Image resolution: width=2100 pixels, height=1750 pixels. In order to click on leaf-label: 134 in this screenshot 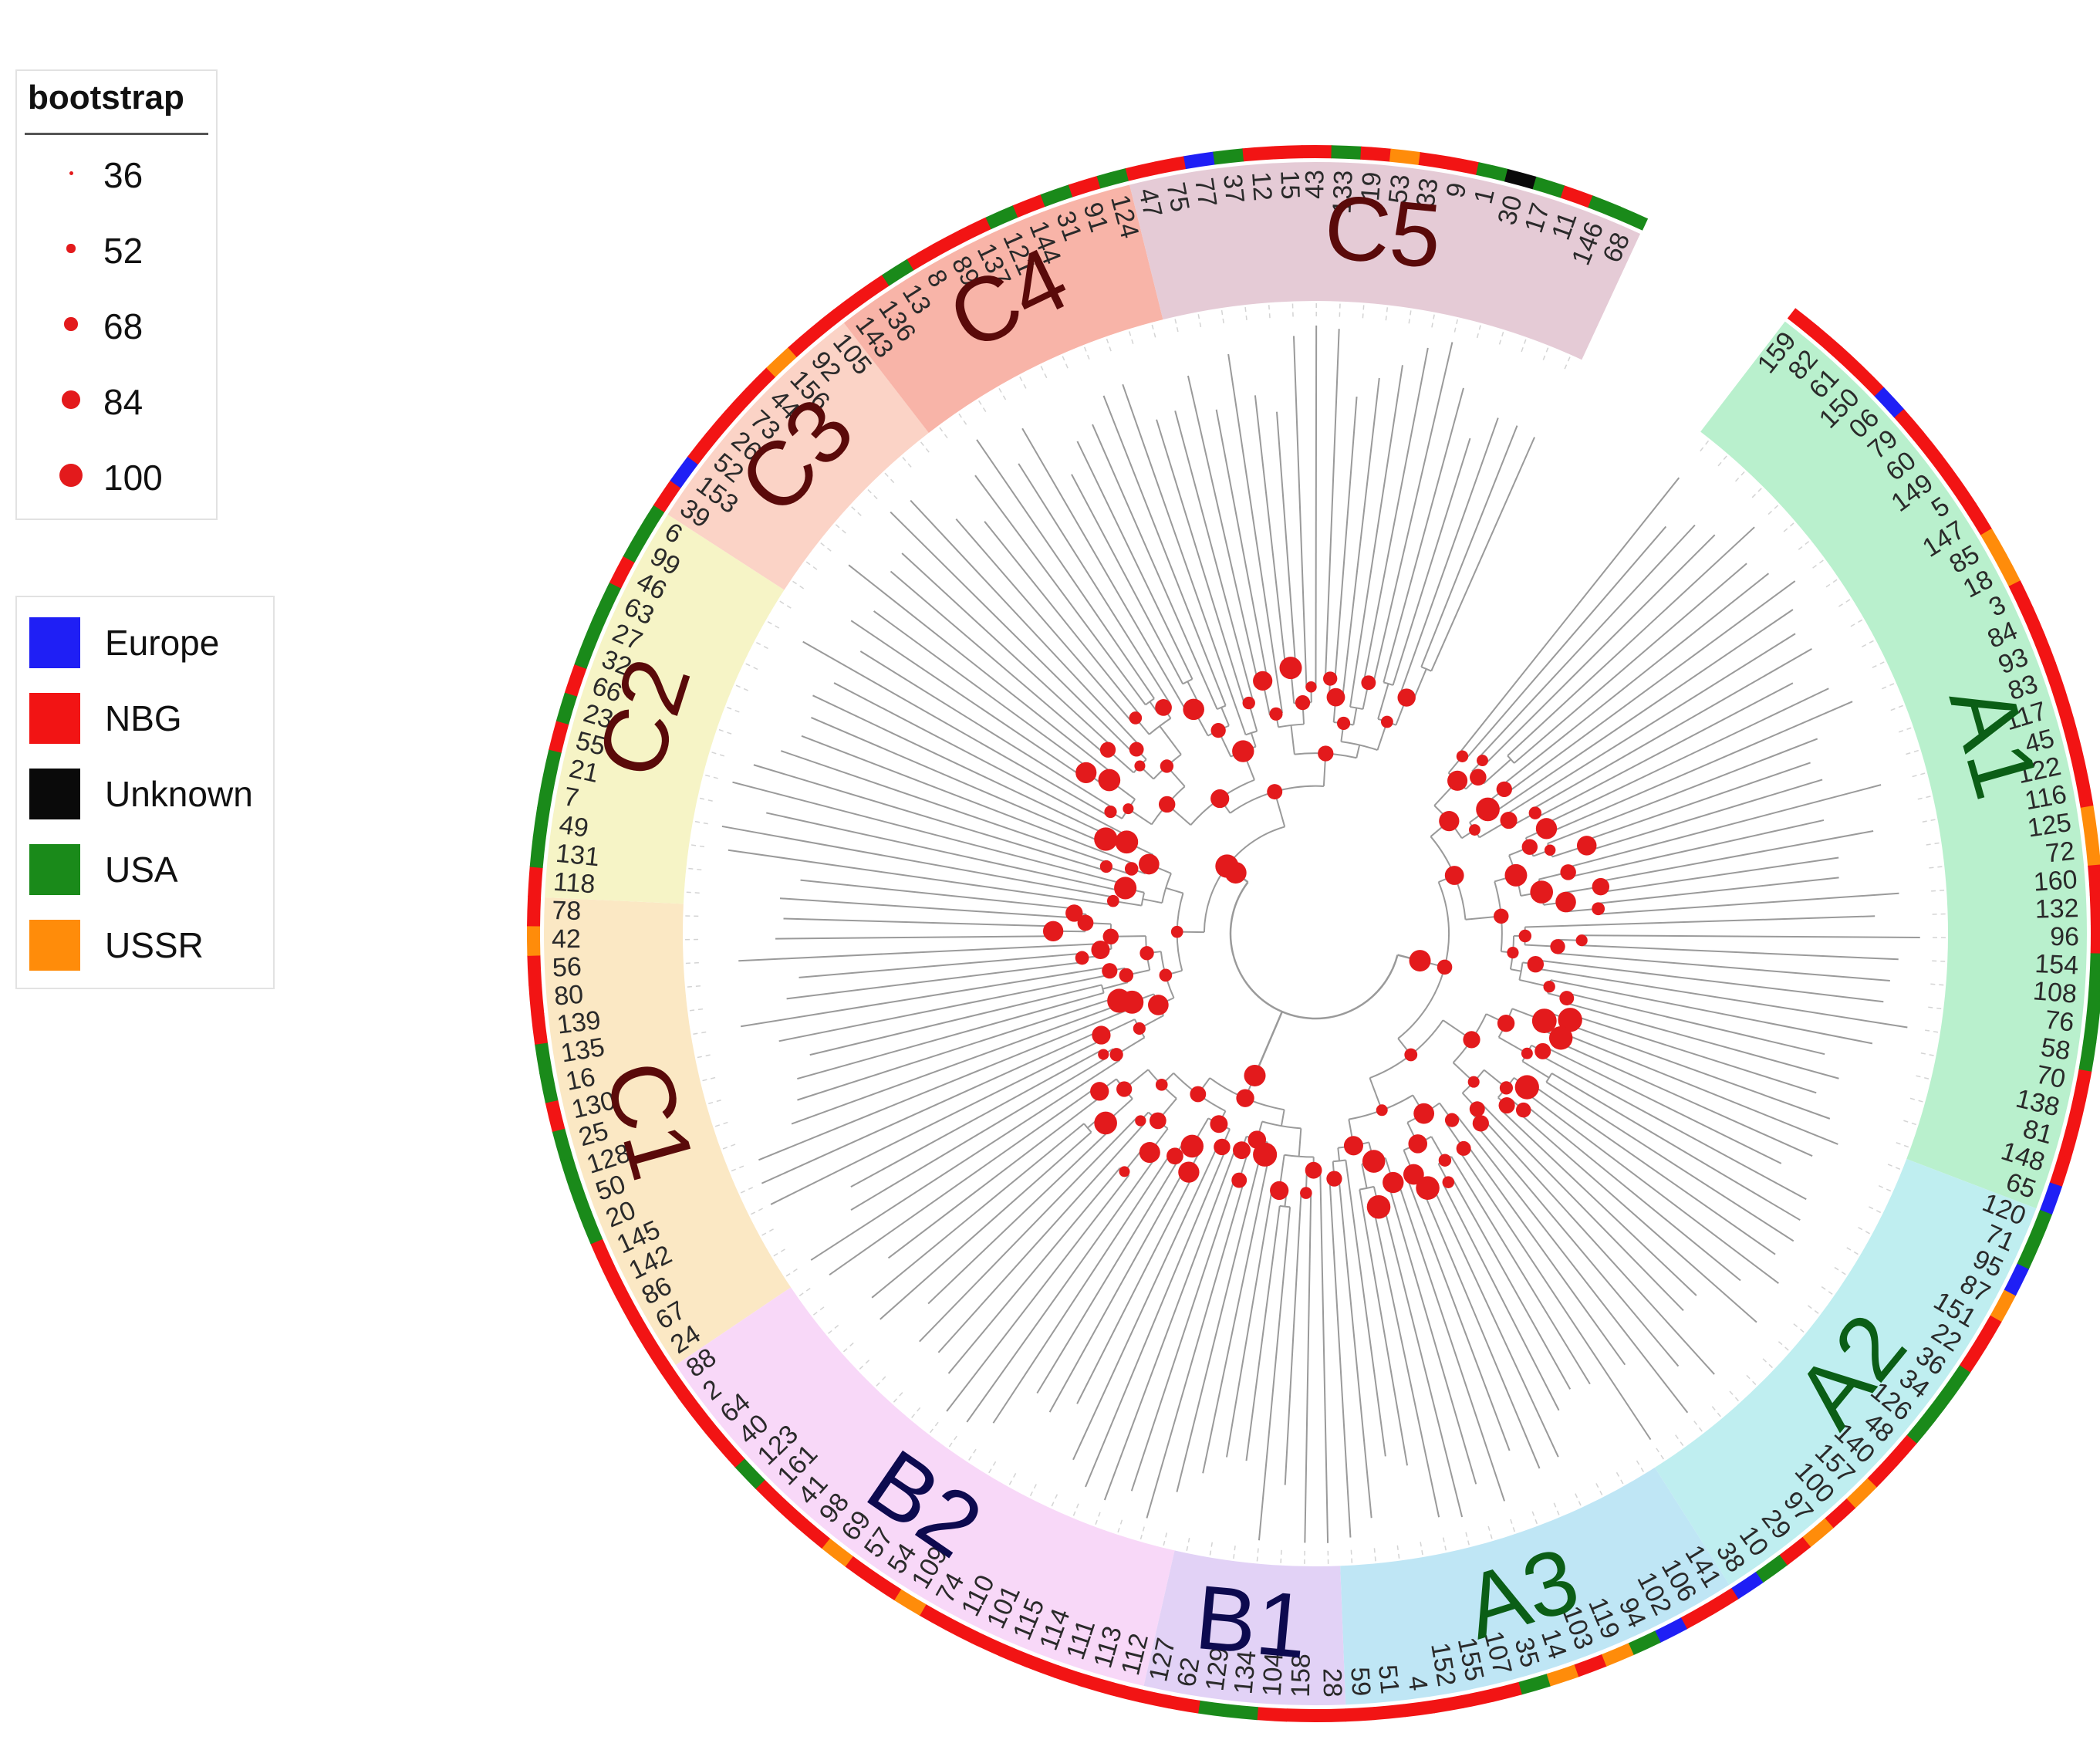, I will do `click(1245, 1672)`.